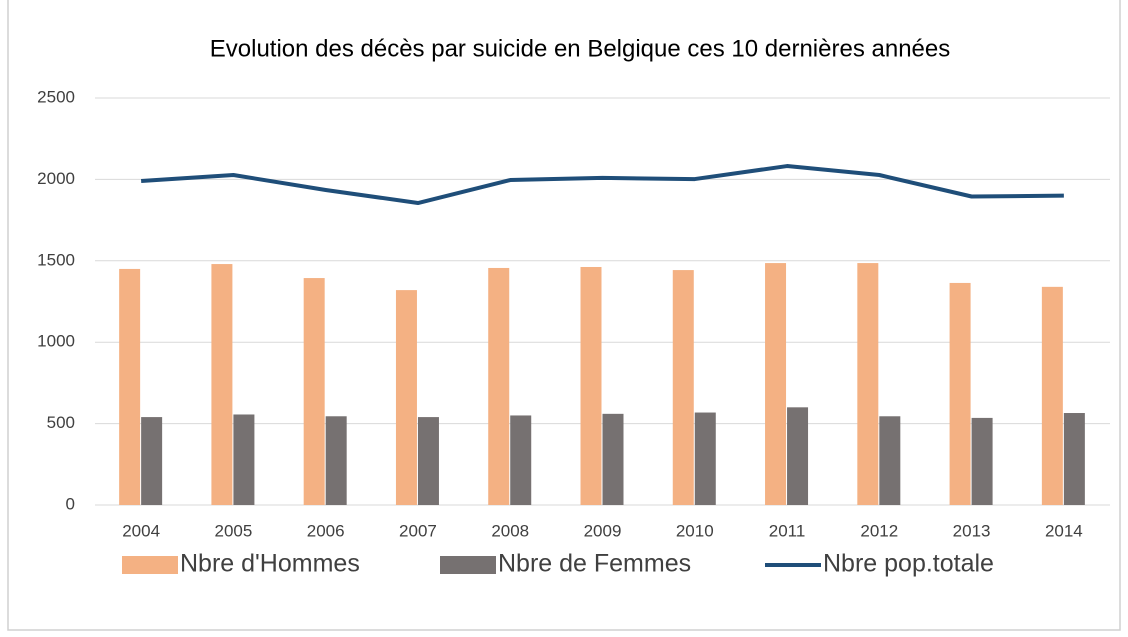 The height and width of the screenshot is (637, 1128). What do you see at coordinates (61, 422) in the screenshot?
I see `y-tick-label: 500` at bounding box center [61, 422].